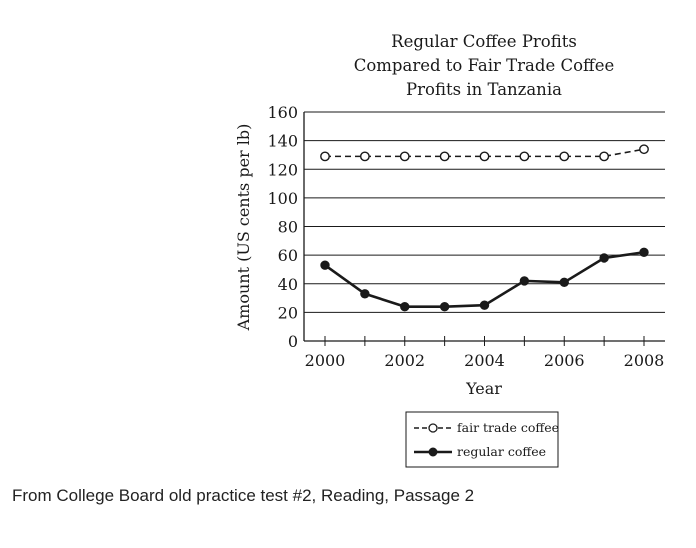 This screenshot has height=548, width=696. What do you see at coordinates (282, 169) in the screenshot?
I see `y-tick-label: 120` at bounding box center [282, 169].